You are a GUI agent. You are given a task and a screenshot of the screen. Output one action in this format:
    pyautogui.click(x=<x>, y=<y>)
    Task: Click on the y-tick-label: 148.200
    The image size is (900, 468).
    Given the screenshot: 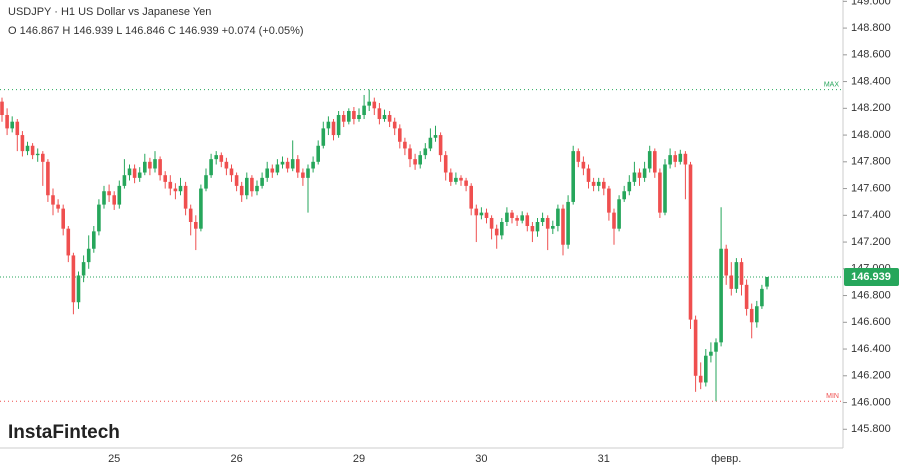 What is the action you would take?
    pyautogui.click(x=871, y=108)
    